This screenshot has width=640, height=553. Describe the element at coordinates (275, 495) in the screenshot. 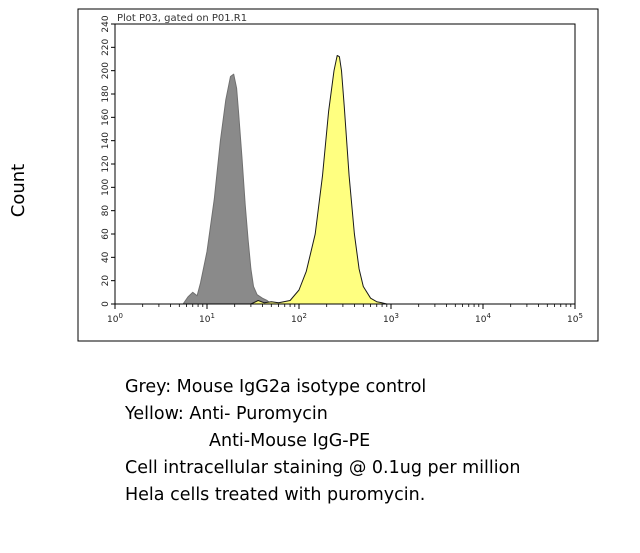

I see `caption-line-cells: Hela cells treated with puromycin.` at that location.